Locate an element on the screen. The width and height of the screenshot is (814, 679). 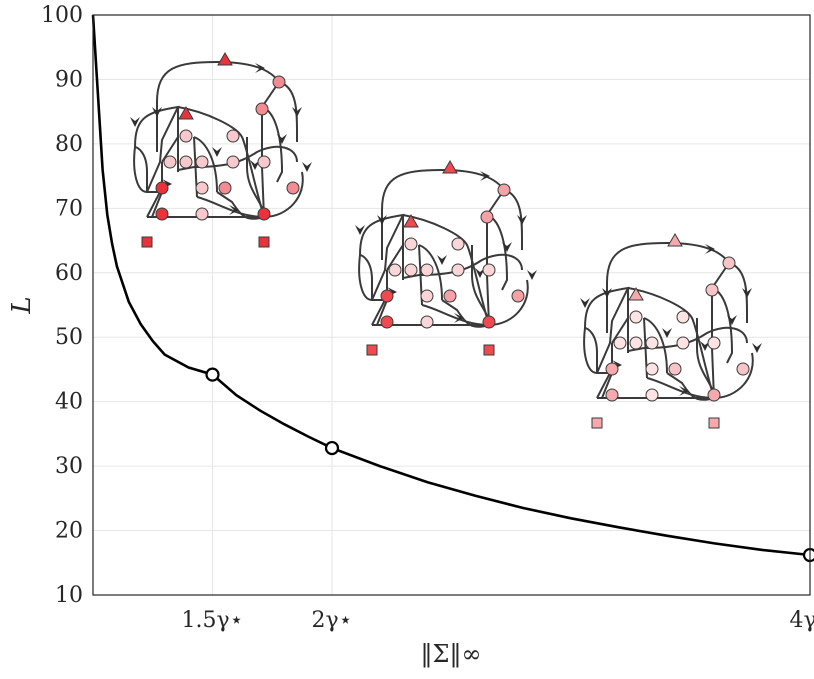
y-tick-label-5: 60 is located at coordinates (69, 273).